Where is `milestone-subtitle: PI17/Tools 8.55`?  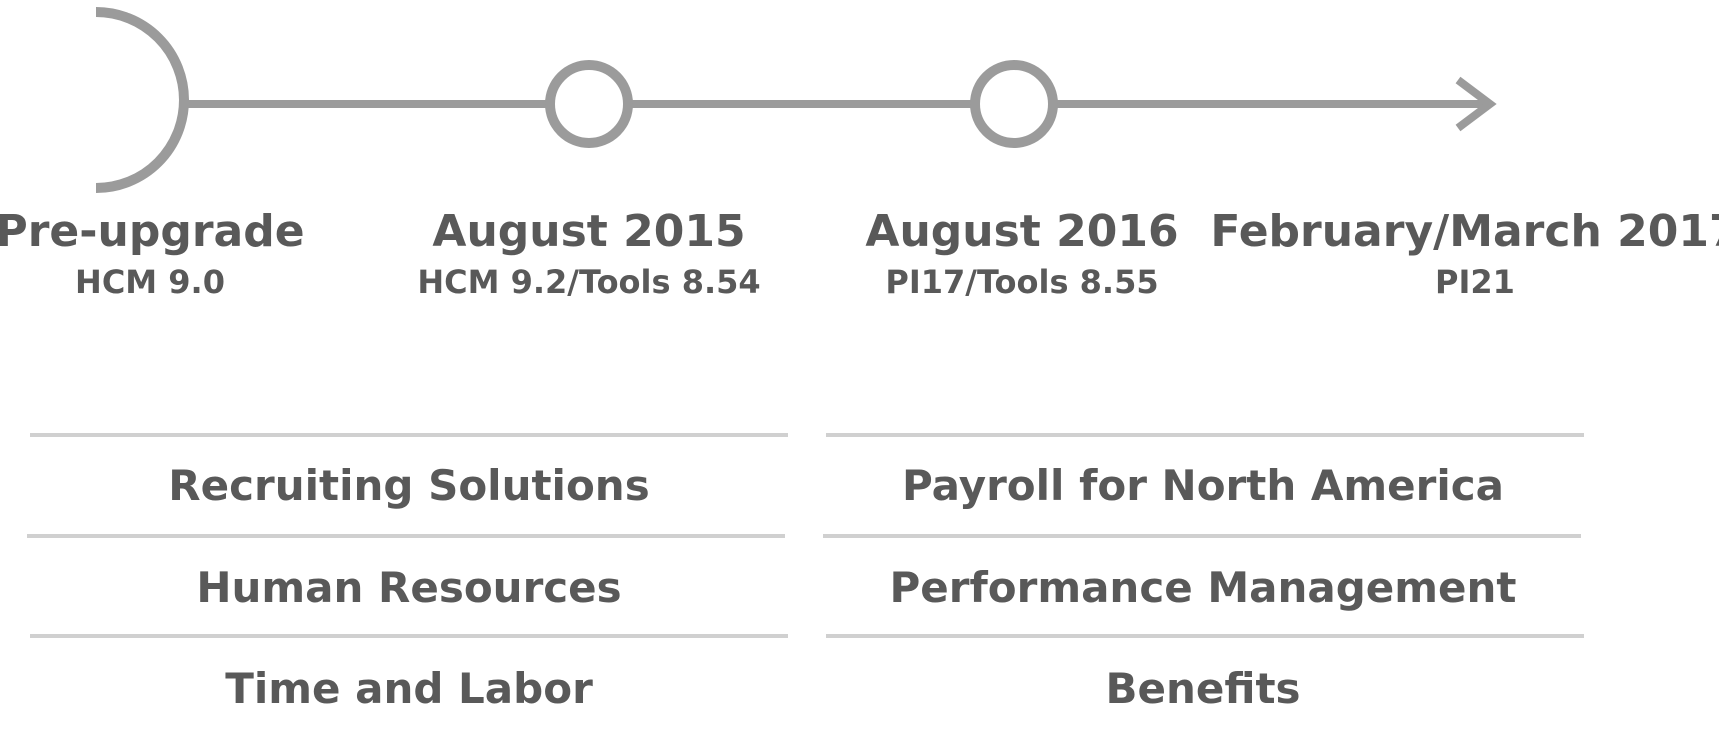 milestone-subtitle: PI17/Tools 8.55 is located at coordinates (1021, 282).